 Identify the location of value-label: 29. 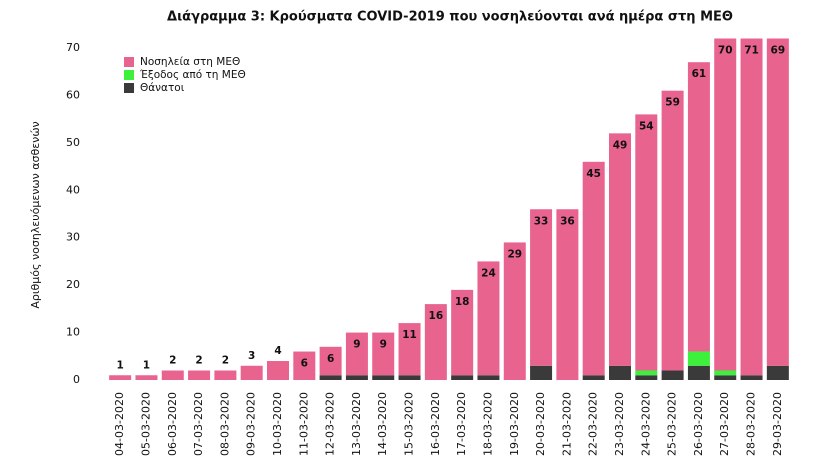
(514, 254).